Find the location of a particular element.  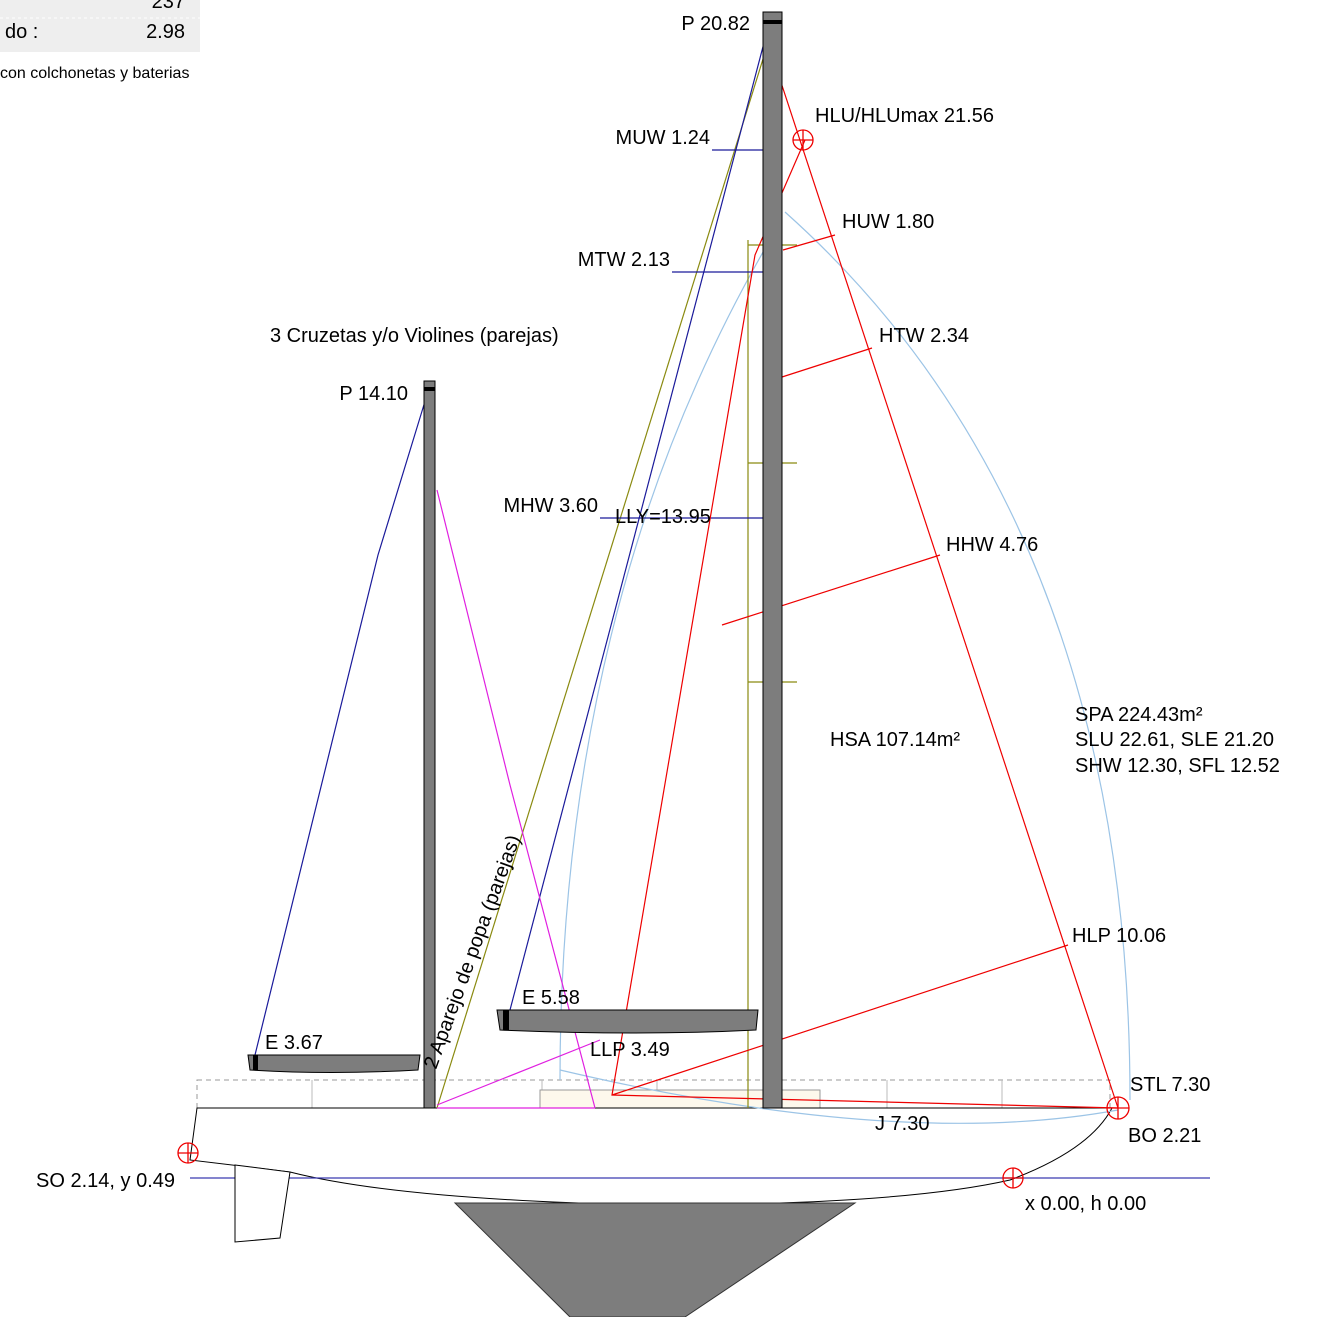

label: HUW 1.80 is located at coordinates (888, 222).